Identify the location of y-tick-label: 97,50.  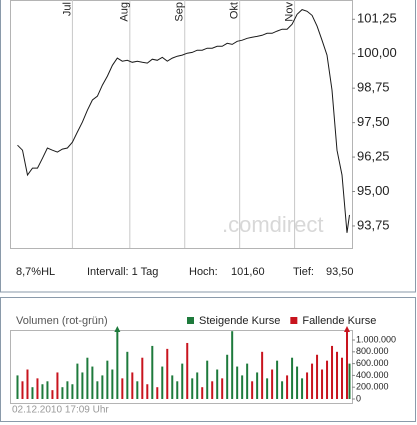
(373, 121).